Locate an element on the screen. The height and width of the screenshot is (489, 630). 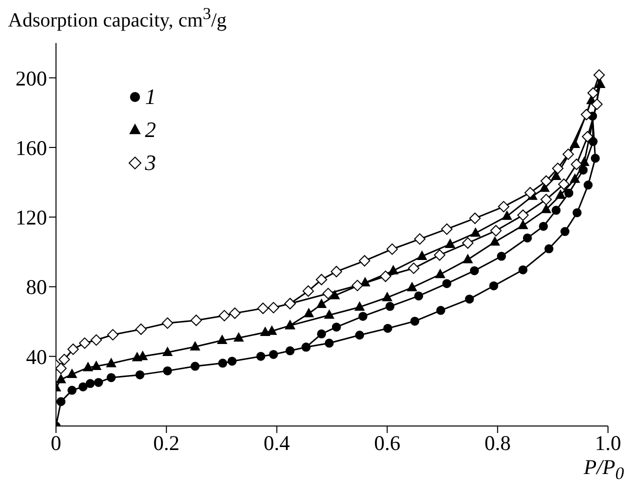
y-tick-label: 200 is located at coordinates (31, 78).